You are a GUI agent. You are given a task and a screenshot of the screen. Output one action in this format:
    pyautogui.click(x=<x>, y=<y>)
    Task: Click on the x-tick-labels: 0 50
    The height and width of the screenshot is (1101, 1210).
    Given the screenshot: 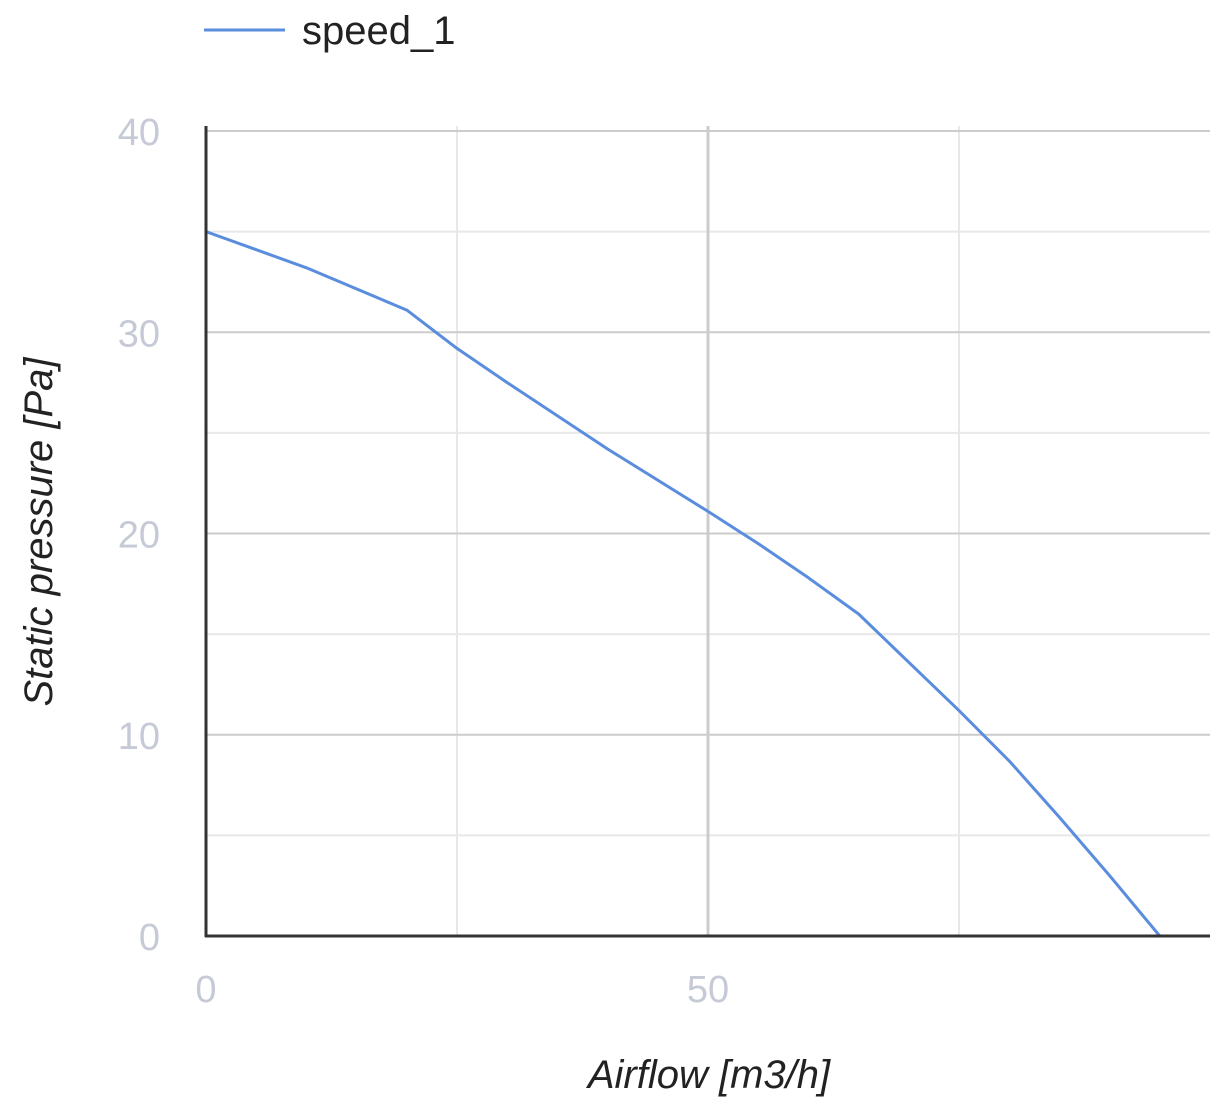 What is the action you would take?
    pyautogui.click(x=462, y=990)
    